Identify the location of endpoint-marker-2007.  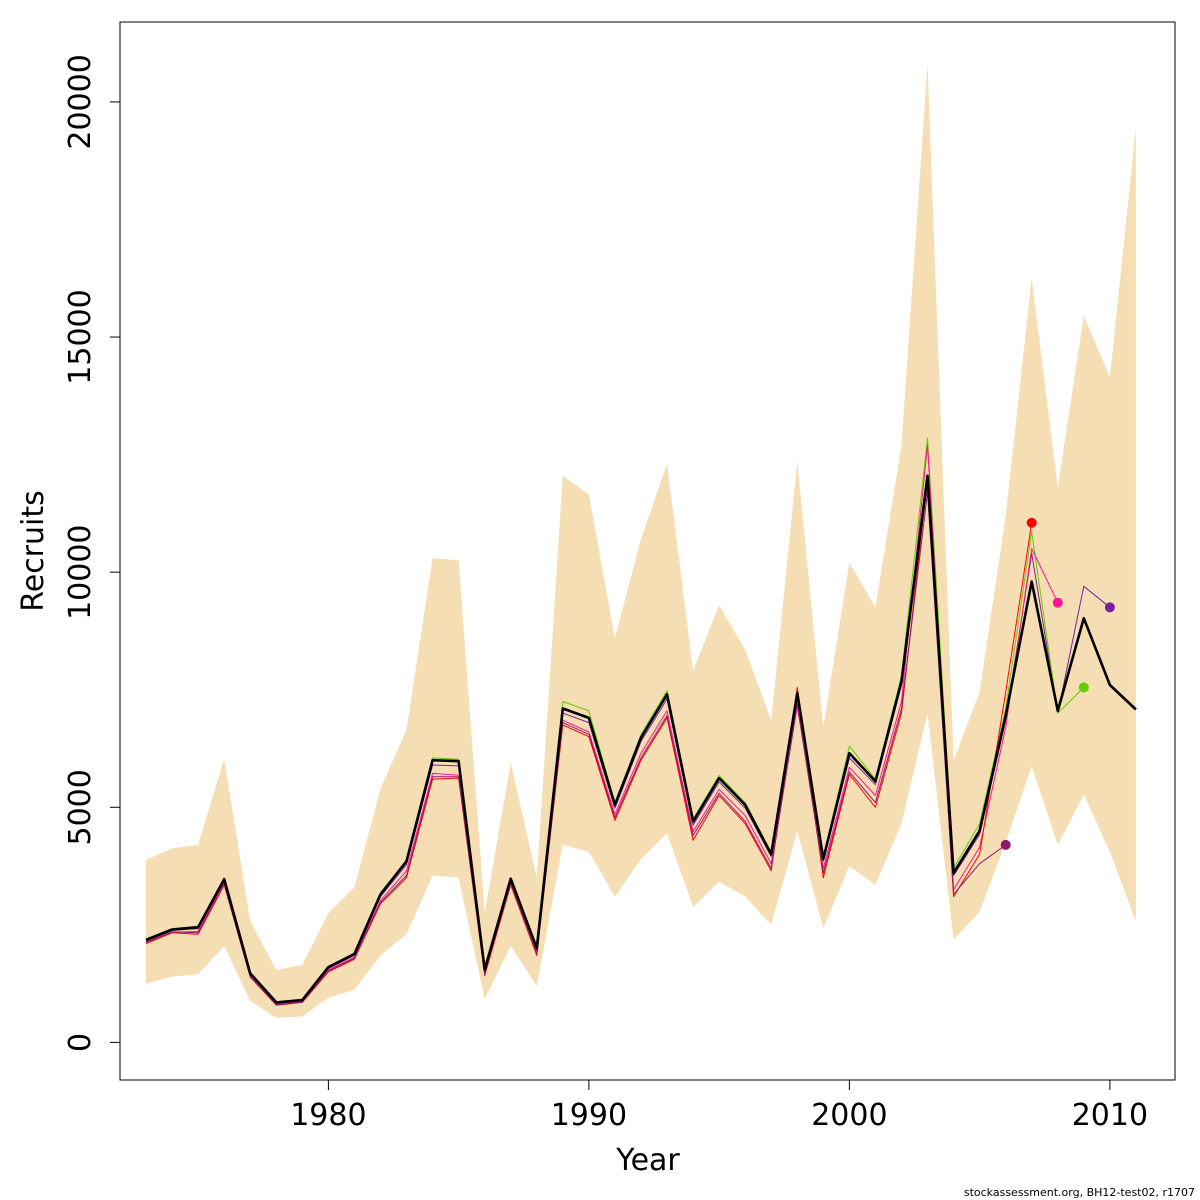
(1031, 522).